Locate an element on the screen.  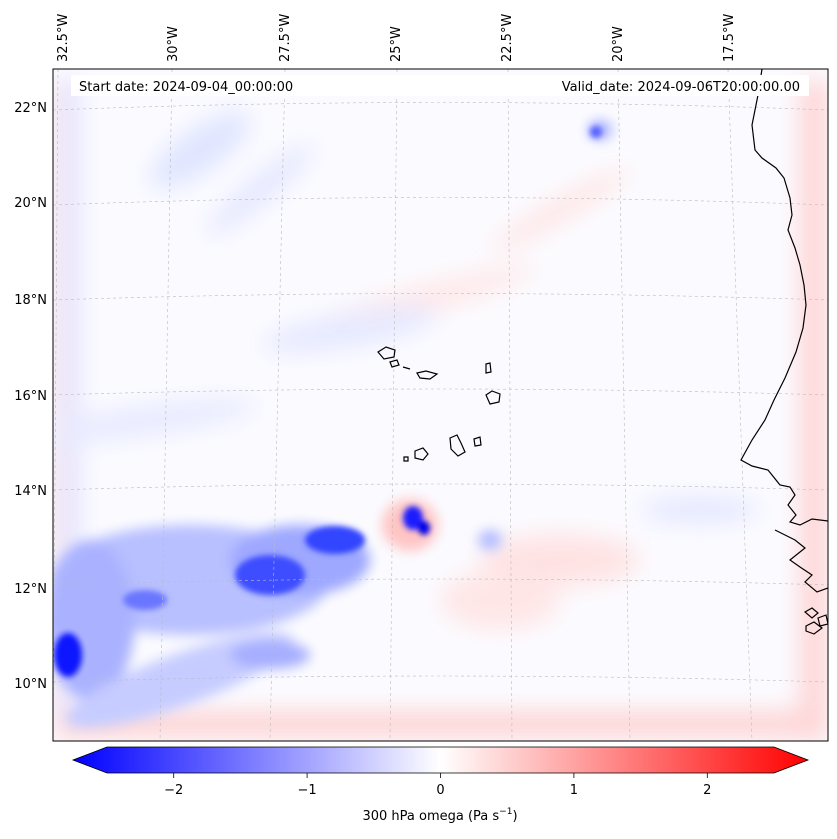
colorbar-title-main: 300 hPa omega (Pa s is located at coordinates (430, 816).